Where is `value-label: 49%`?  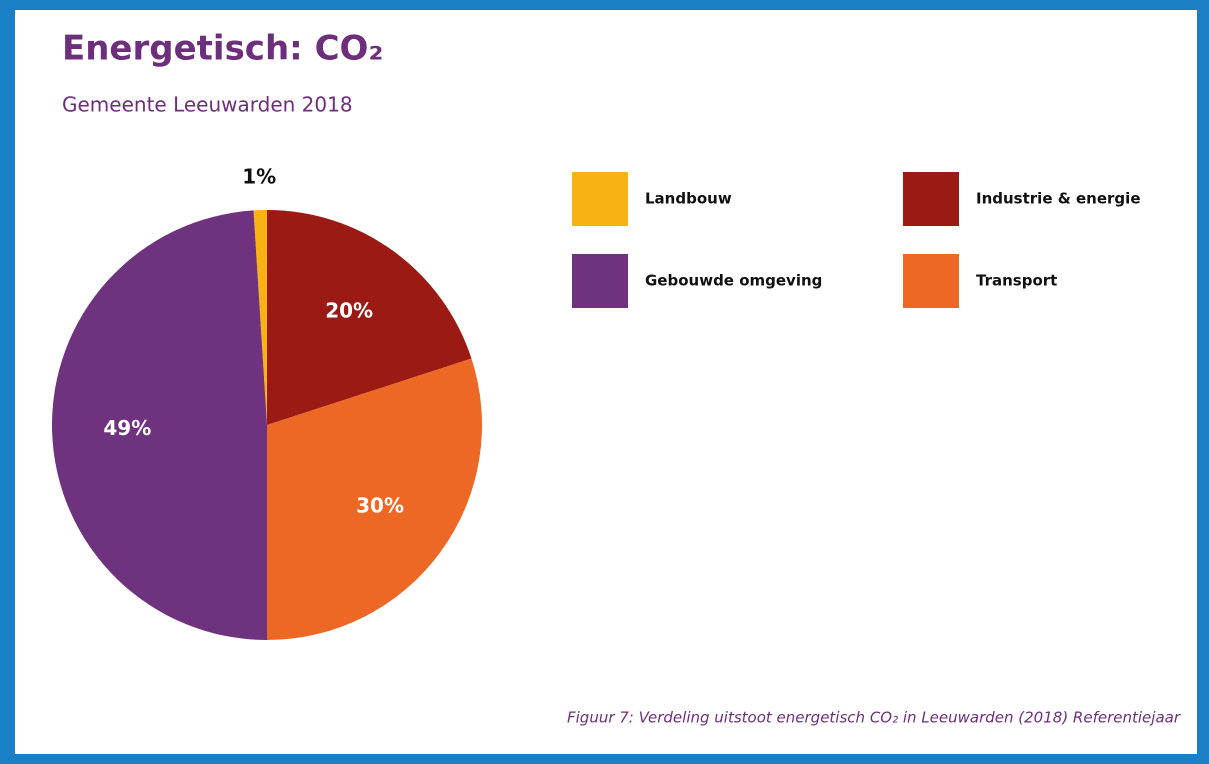
value-label: 49% is located at coordinates (127, 428).